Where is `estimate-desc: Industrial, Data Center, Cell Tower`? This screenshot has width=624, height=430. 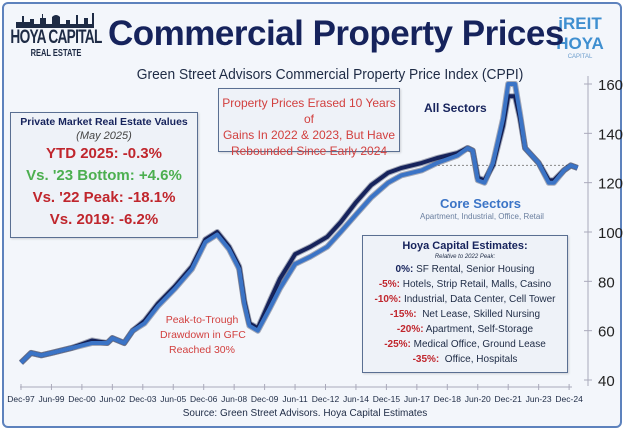 estimate-desc: Industrial, Data Center, Cell Tower is located at coordinates (478, 299).